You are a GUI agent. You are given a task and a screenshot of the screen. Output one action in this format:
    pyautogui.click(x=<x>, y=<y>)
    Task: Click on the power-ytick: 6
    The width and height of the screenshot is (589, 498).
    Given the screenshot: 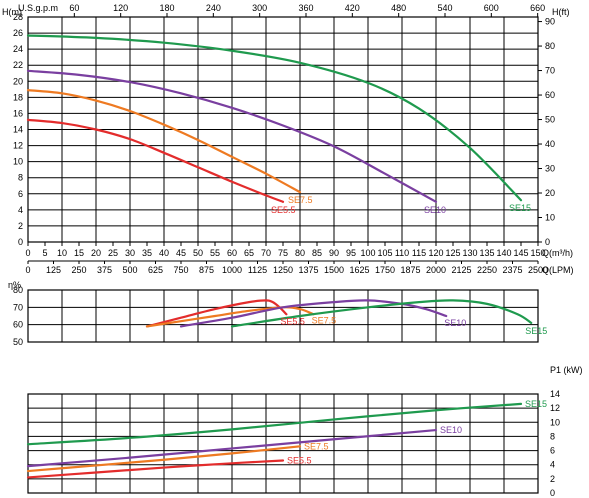 What is the action you would take?
    pyautogui.click(x=552, y=451)
    